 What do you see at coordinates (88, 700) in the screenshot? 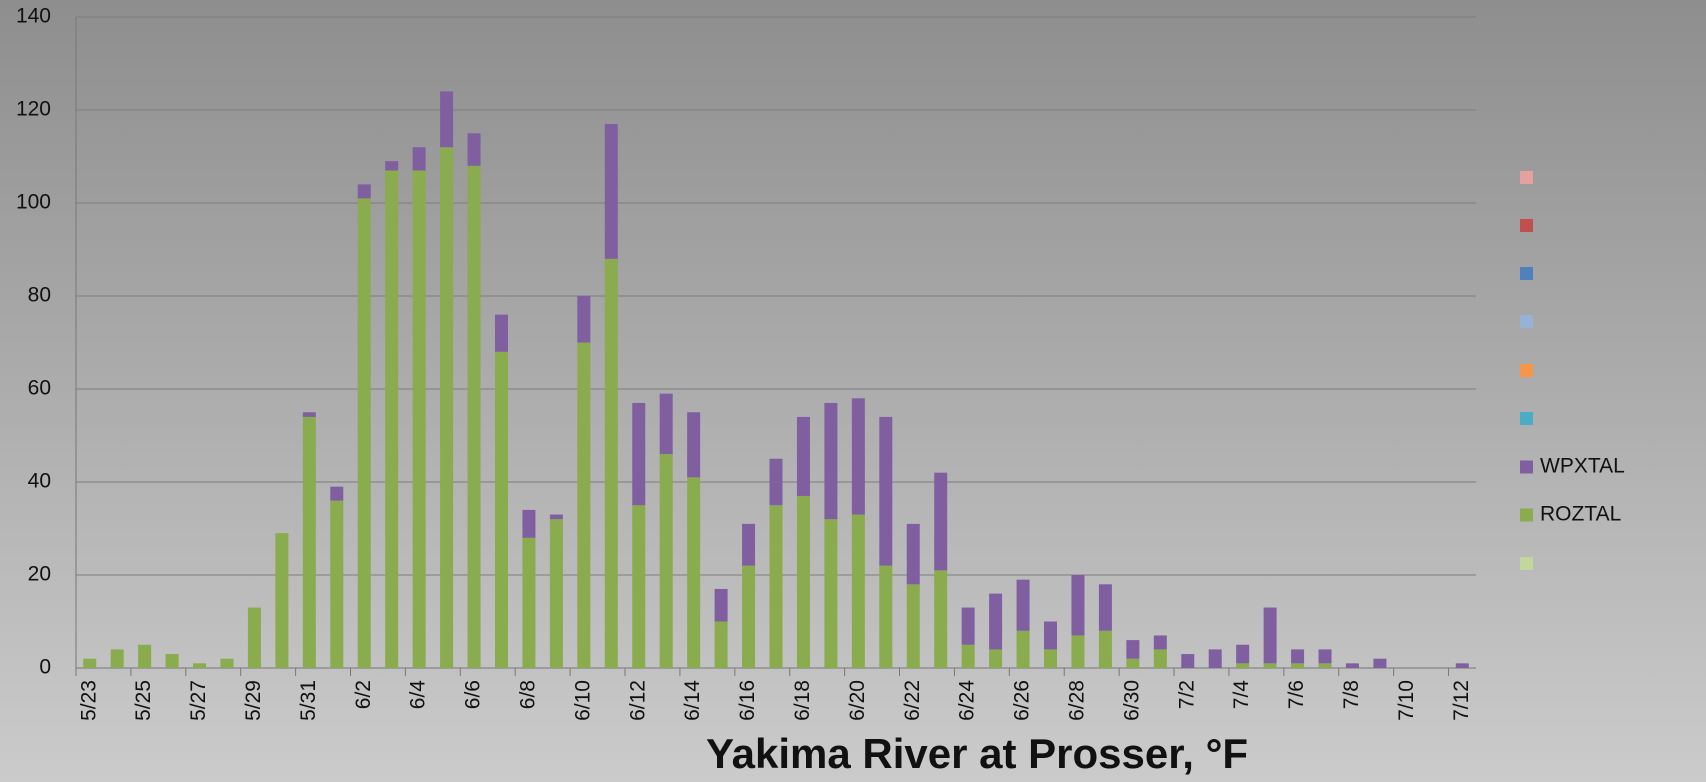
I see `x-tick-label: 5/23` at bounding box center [88, 700].